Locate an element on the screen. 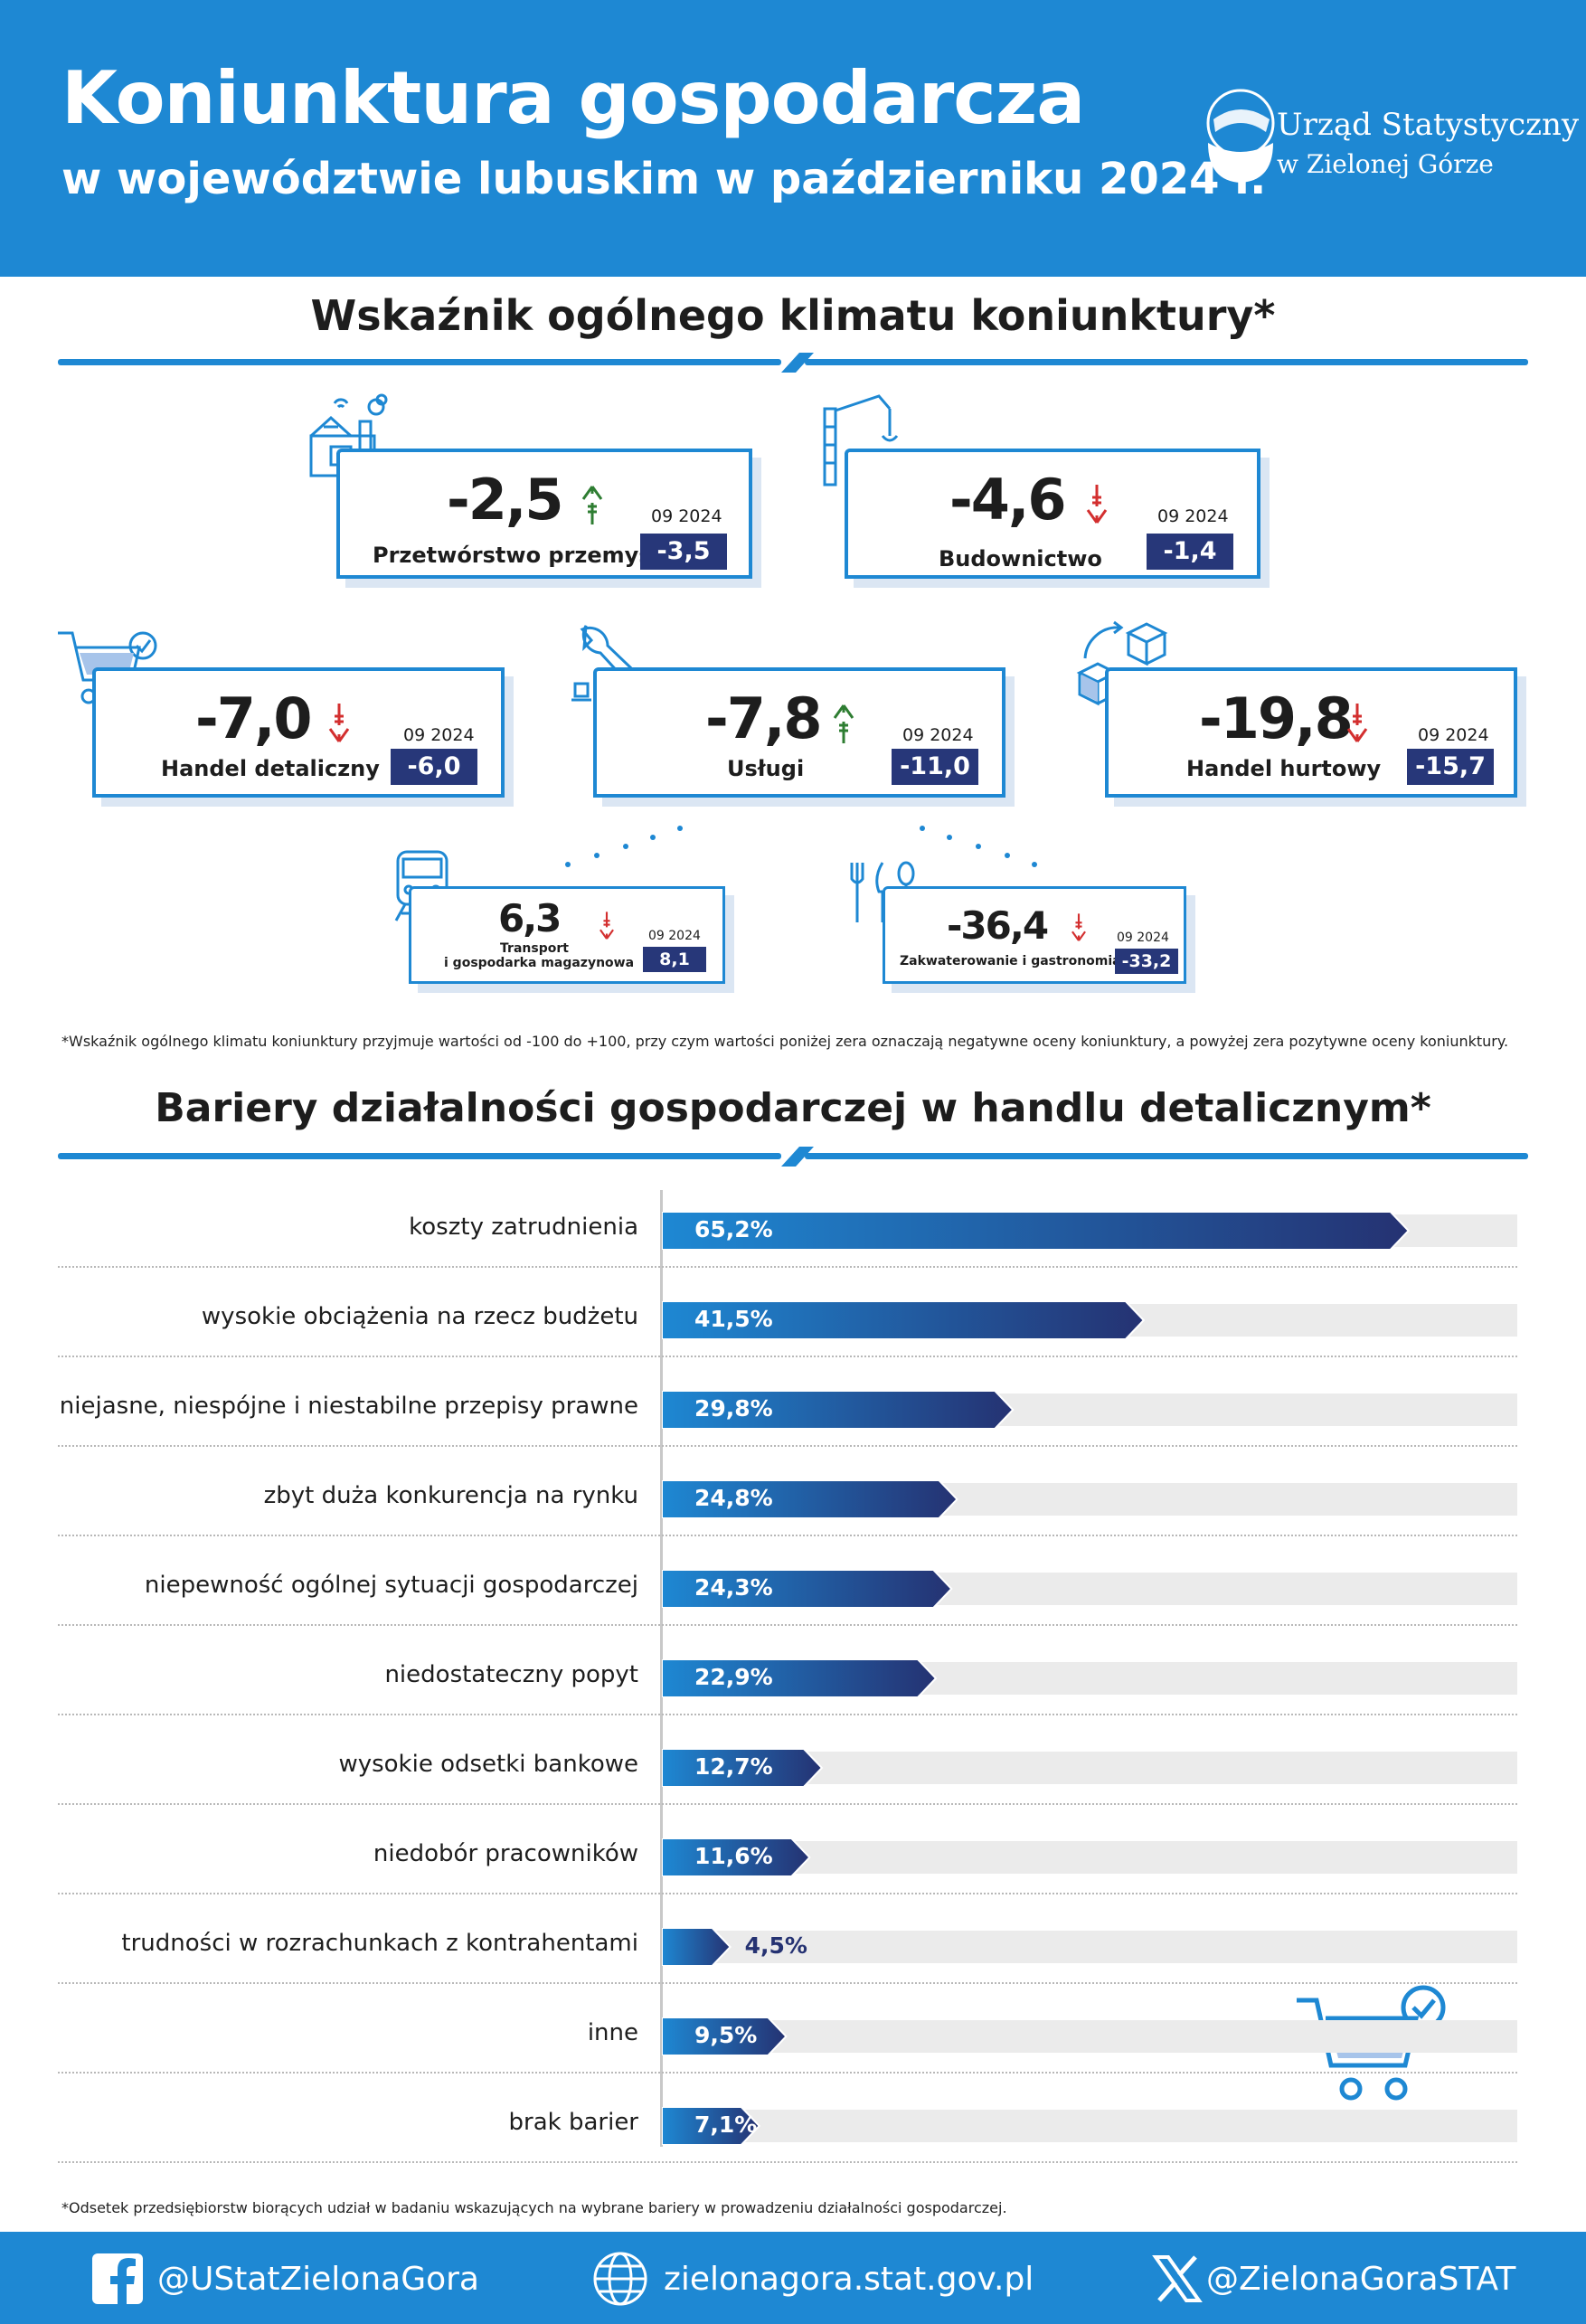  decorative-dots-right is located at coordinates (978, 847).